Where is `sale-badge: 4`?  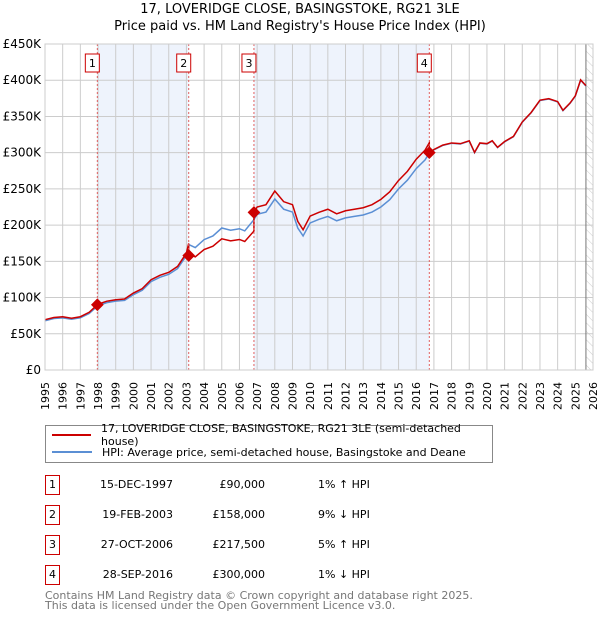
sale-badge: 4 is located at coordinates (52, 575).